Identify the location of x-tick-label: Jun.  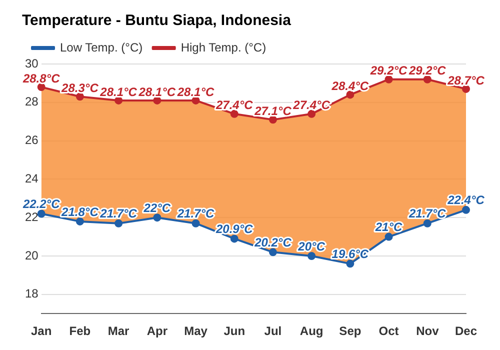
(235, 331).